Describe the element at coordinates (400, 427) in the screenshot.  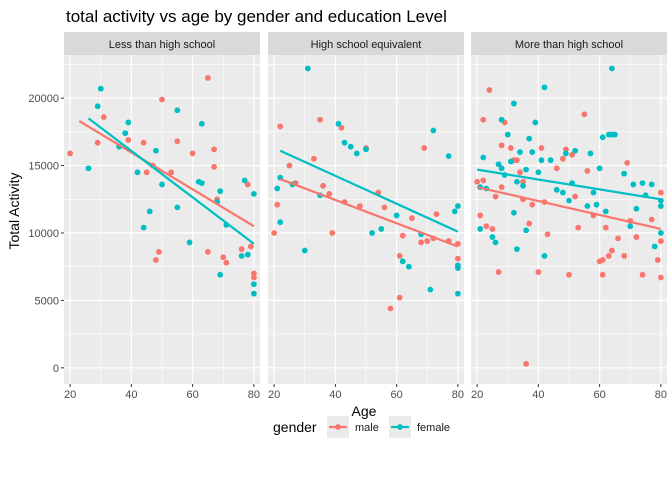
I see `legend-key-point` at that location.